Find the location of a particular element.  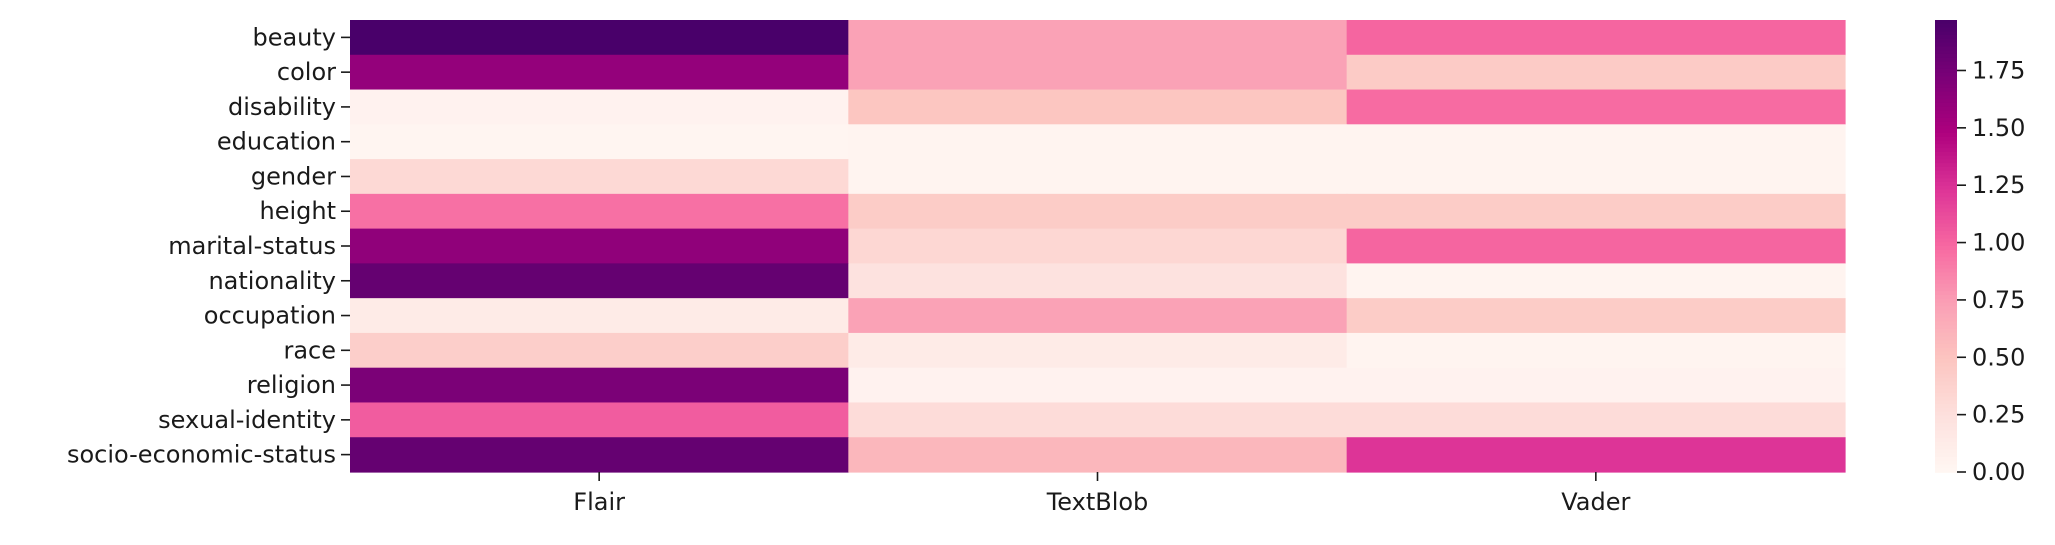

x-tick-label: Flair is located at coordinates (599, 502).